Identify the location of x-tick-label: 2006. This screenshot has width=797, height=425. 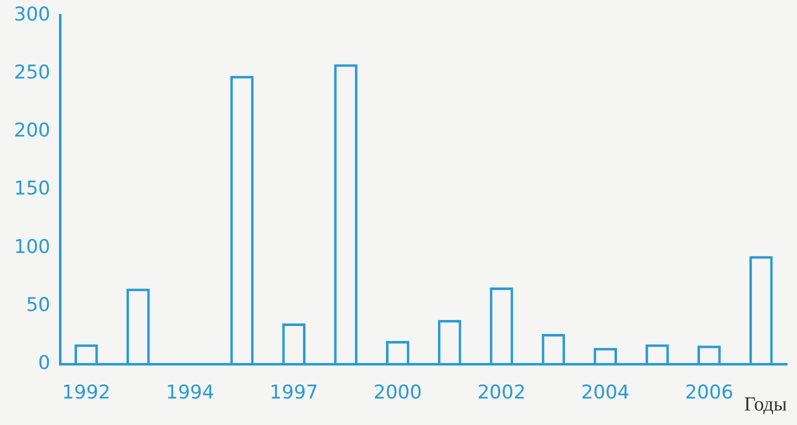
(709, 393).